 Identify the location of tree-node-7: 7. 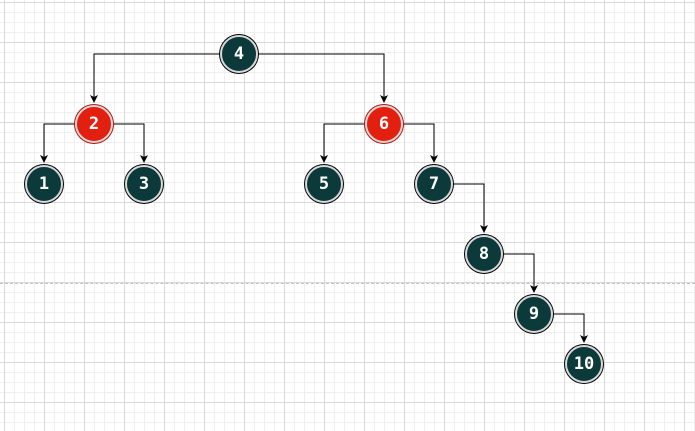
(434, 184).